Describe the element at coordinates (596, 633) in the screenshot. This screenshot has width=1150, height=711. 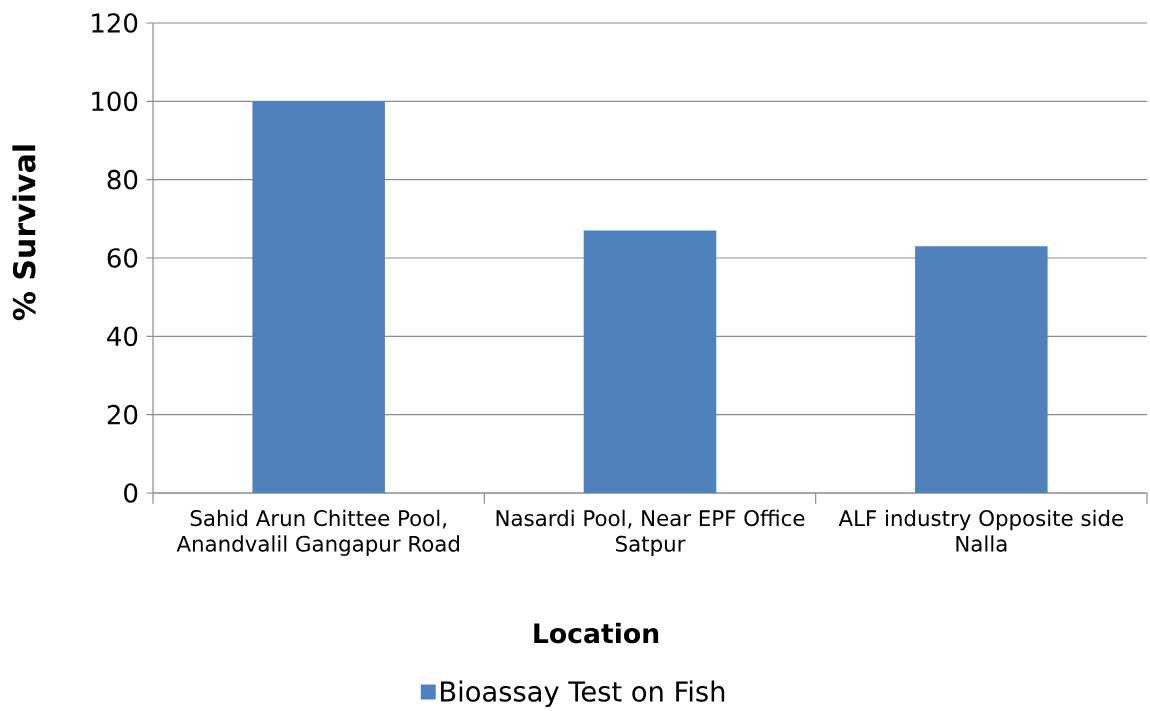
I see `x-axis-title: Location` at that location.